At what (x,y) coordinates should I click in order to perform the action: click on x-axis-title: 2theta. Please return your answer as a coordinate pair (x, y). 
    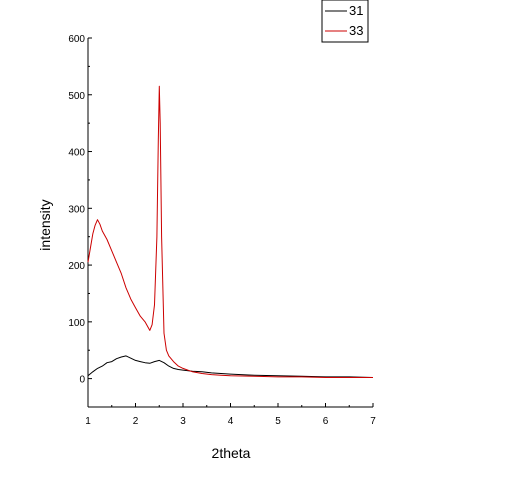
    Looking at the image, I should click on (231, 453).